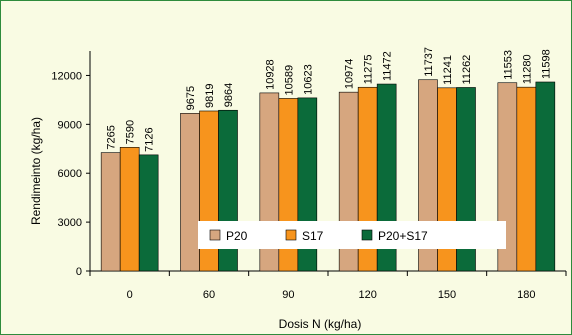  I want to click on legend-box, so click(352, 235).